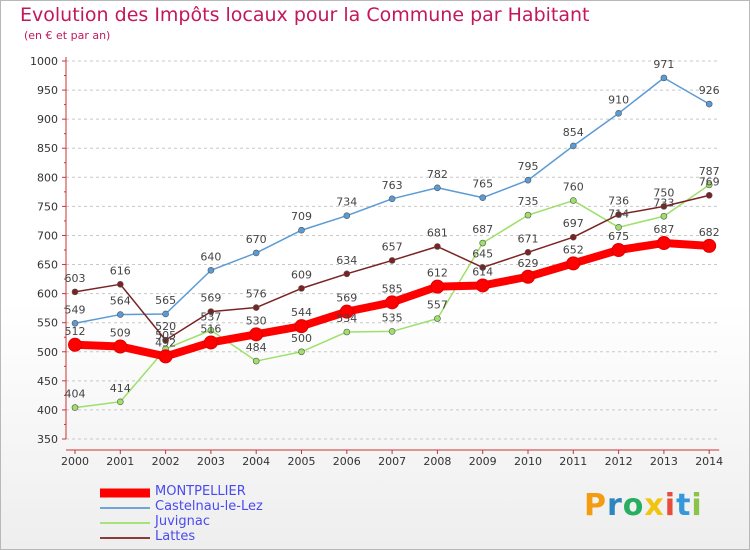 The width and height of the screenshot is (750, 550). I want to click on x-tick-label: 2008, so click(437, 461).